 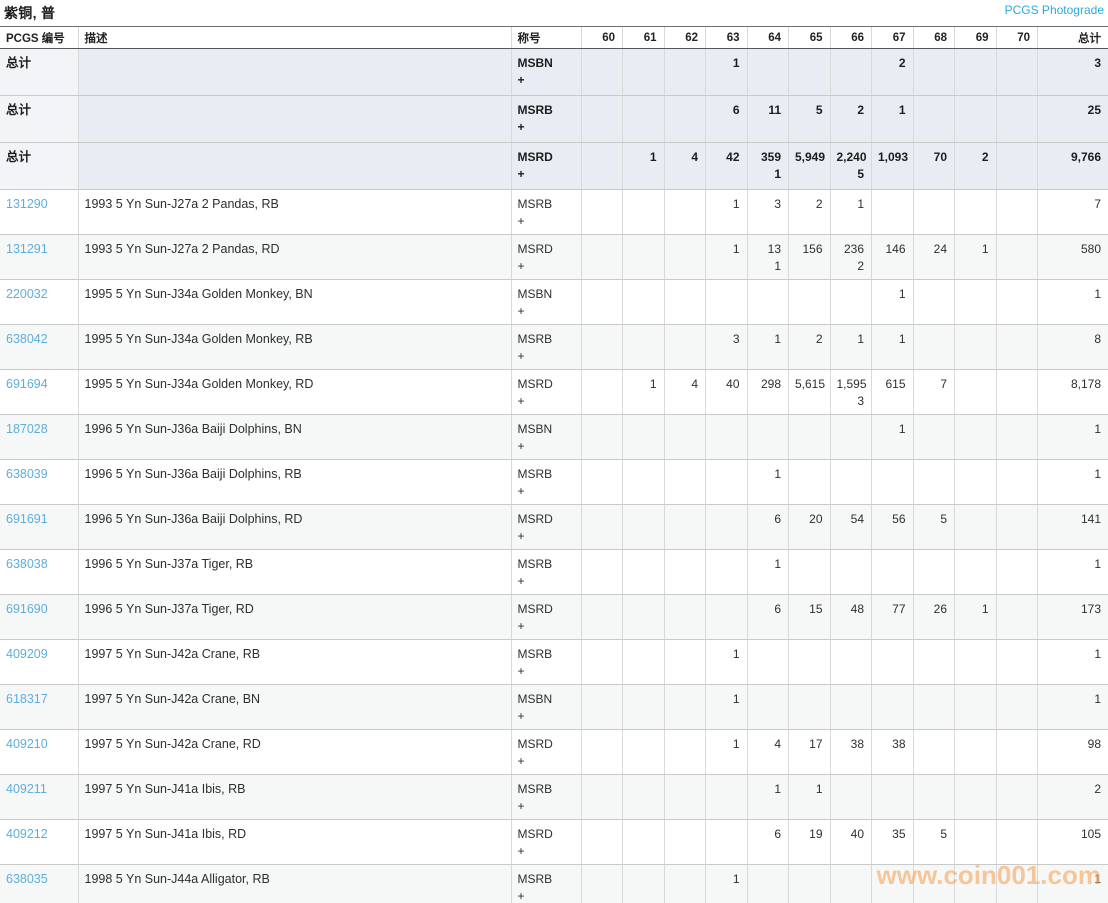 I want to click on coin-description: 1995 5 Yn Sun-J34a Golden Monkey, RD, so click(x=294, y=392).